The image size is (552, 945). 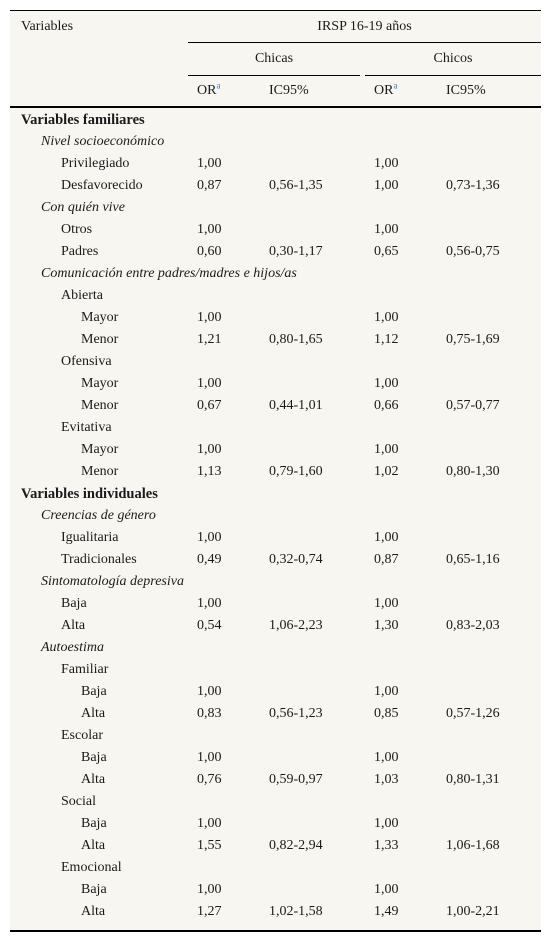 What do you see at coordinates (74, 603) in the screenshot?
I see `row-label-item: Baja` at bounding box center [74, 603].